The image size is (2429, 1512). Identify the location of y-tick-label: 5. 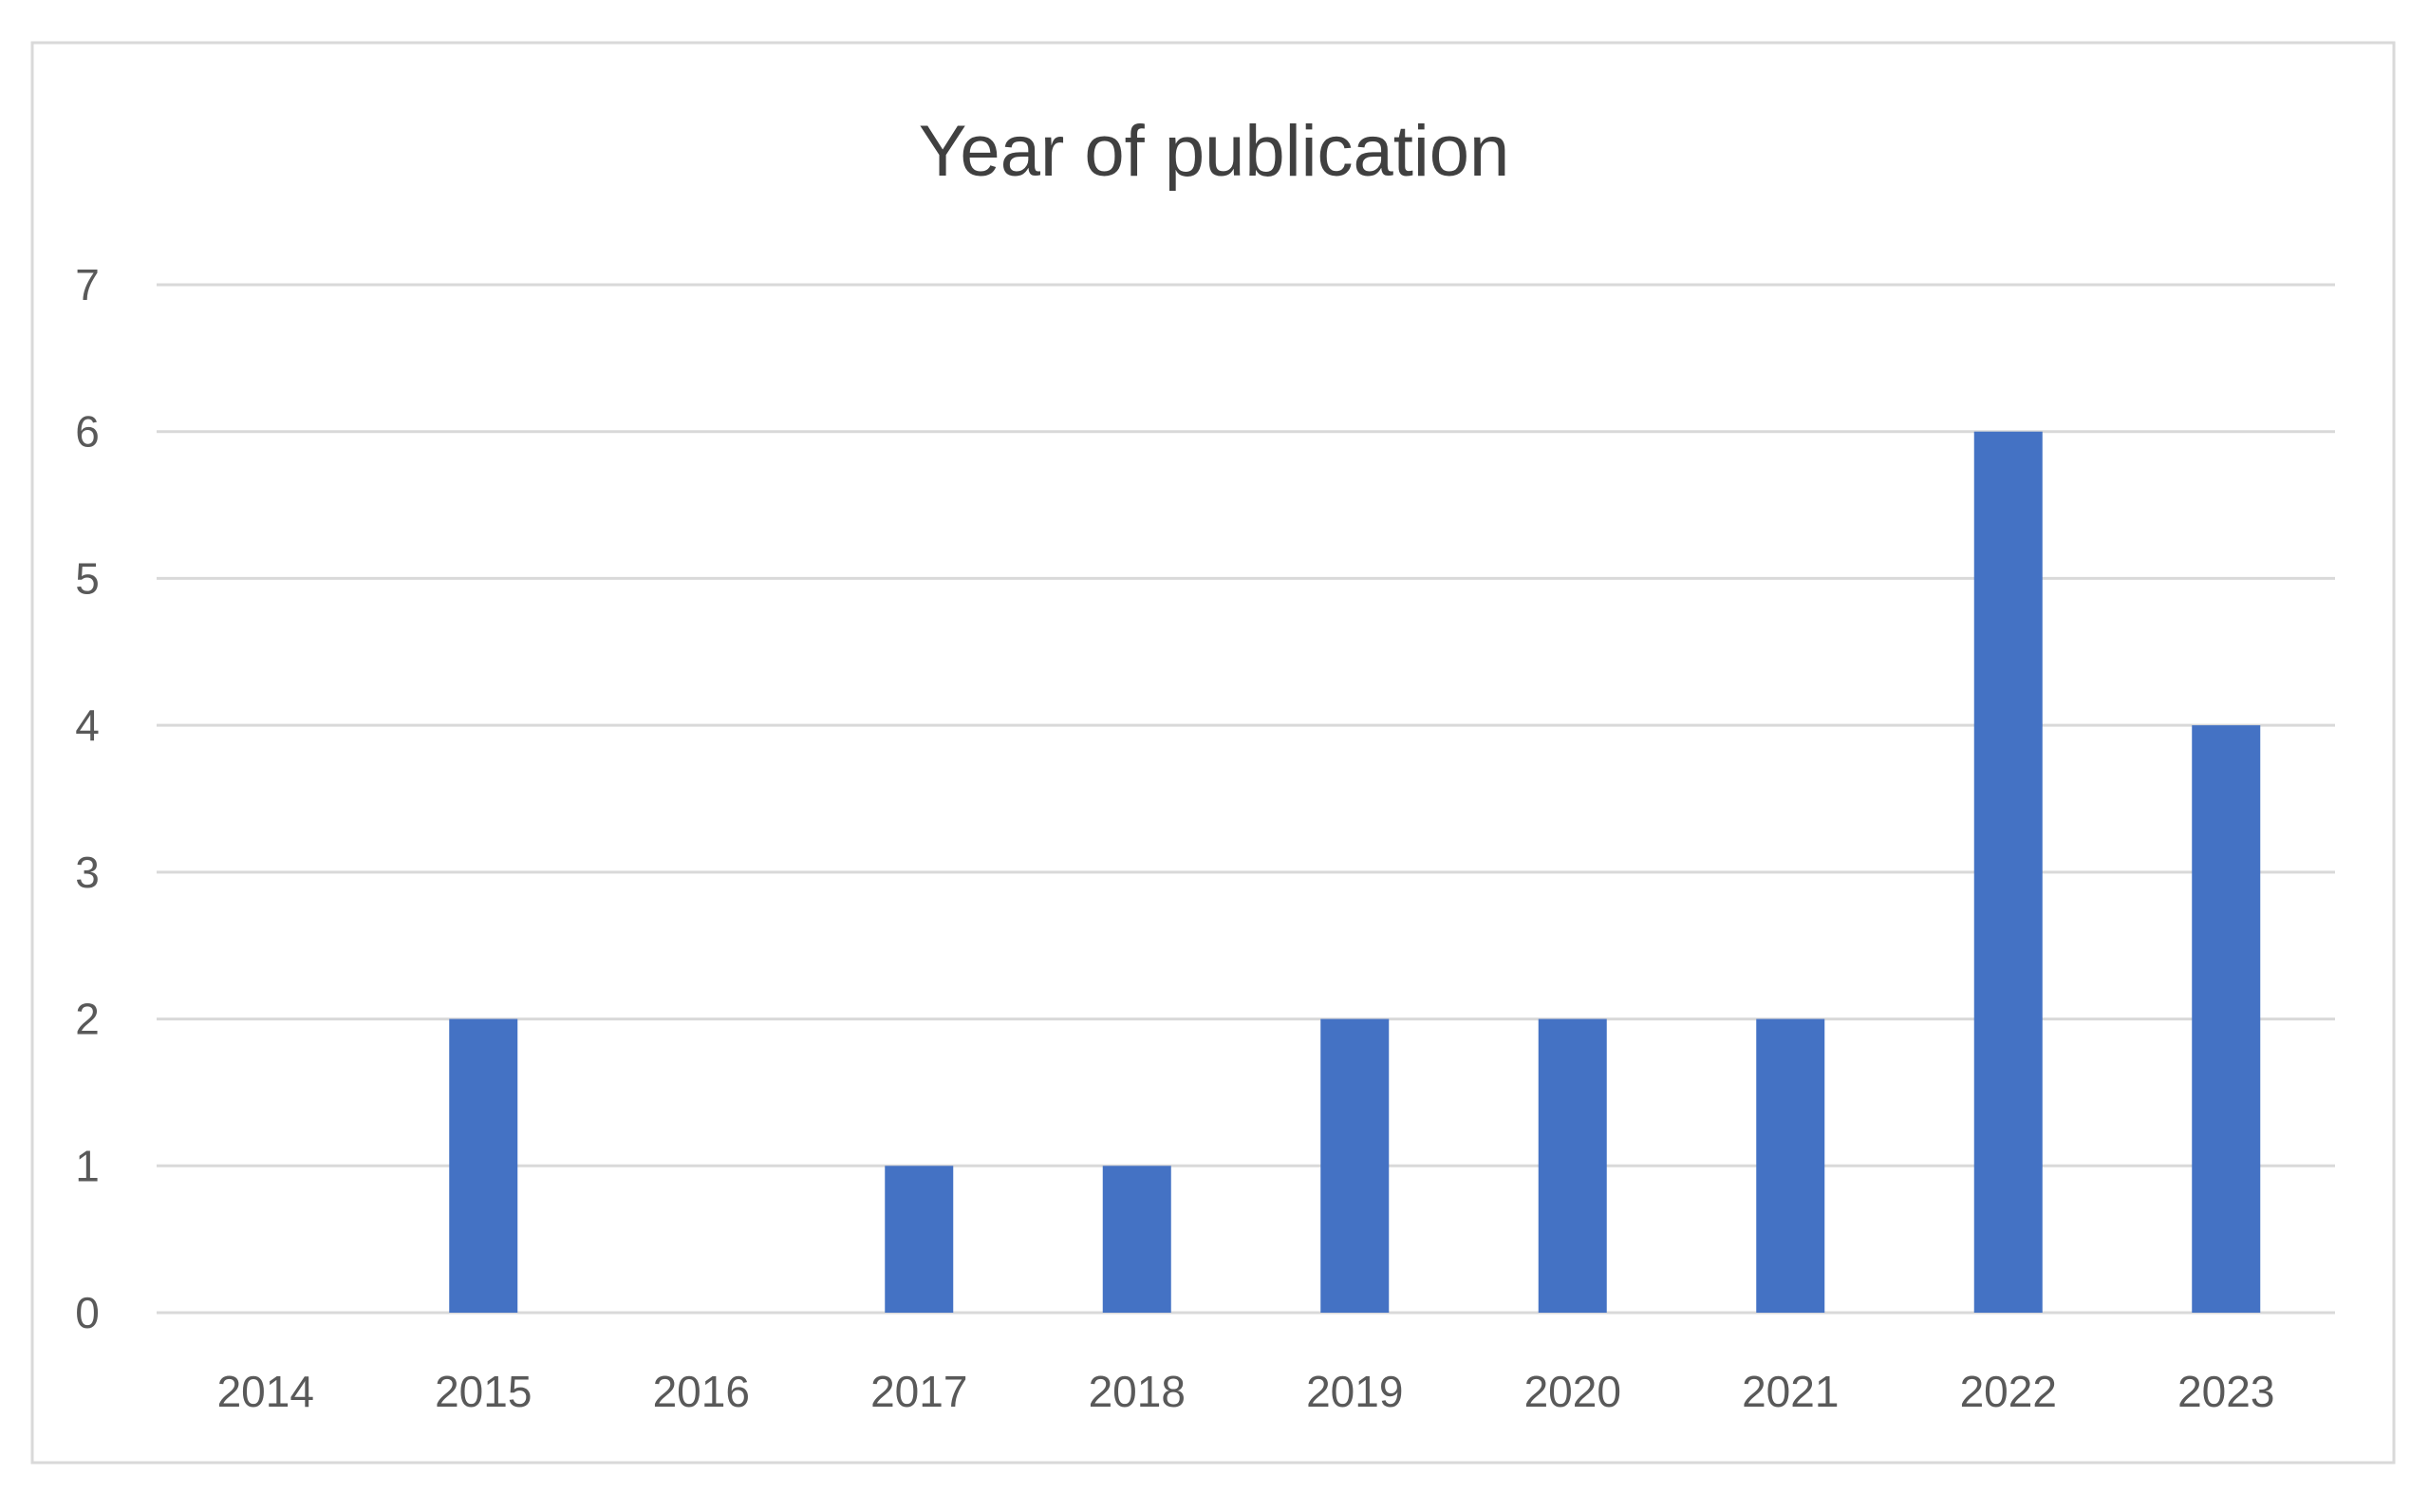
(87, 578).